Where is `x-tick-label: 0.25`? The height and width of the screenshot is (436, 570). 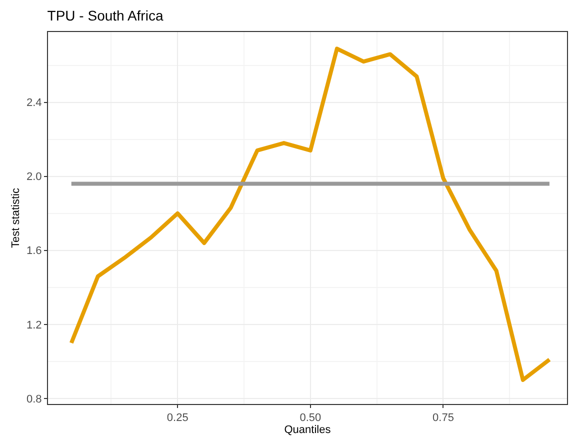 x-tick-label: 0.25 is located at coordinates (177, 418).